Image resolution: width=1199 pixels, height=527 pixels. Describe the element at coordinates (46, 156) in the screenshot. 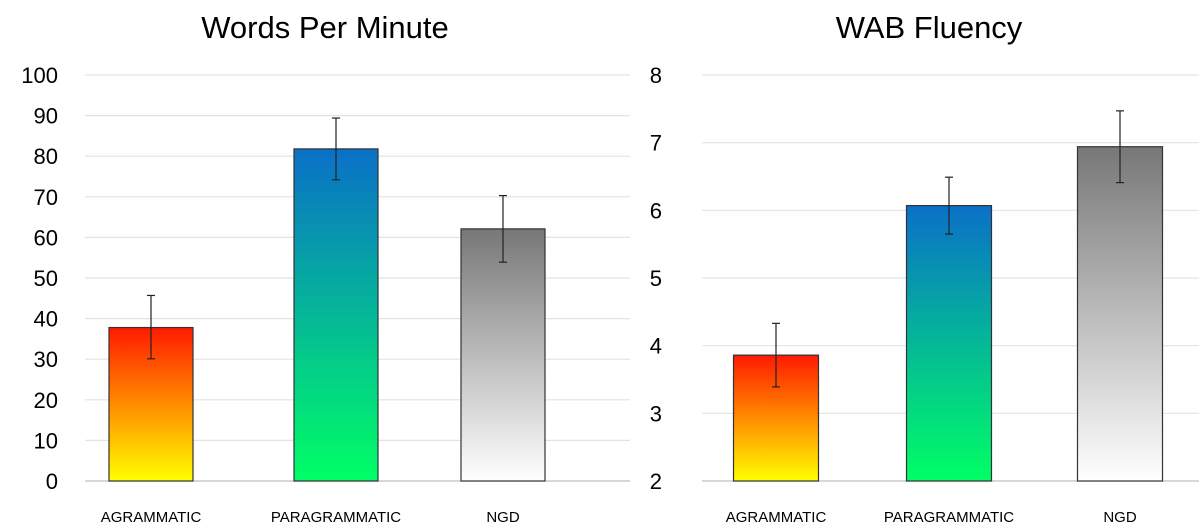

I see `y-tick-label: 80` at that location.